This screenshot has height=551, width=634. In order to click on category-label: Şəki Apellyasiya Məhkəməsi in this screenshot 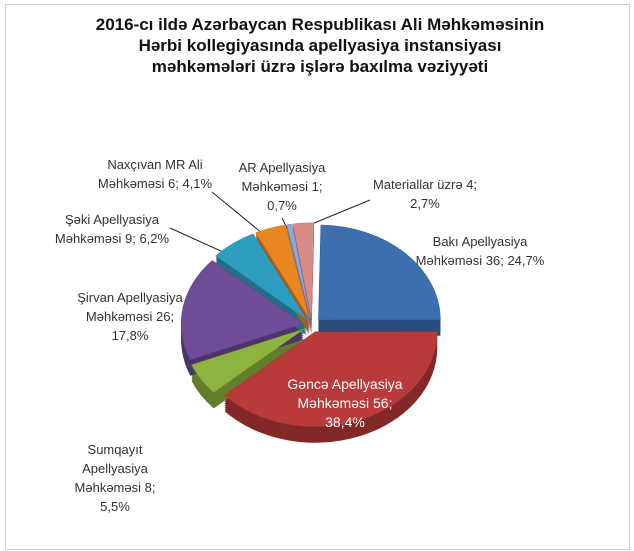, I will do `click(106, 229)`.